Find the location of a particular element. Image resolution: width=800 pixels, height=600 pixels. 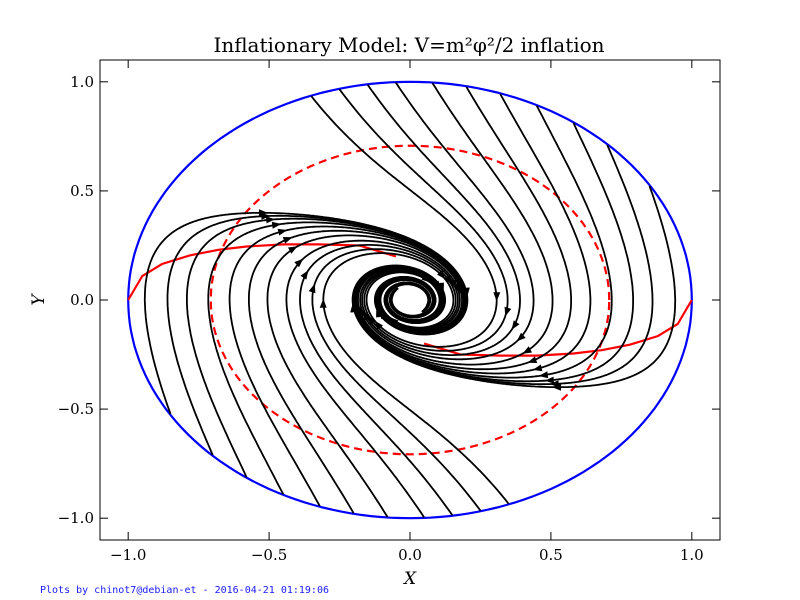

y-tick-label: −0.5 is located at coordinates (76, 409).